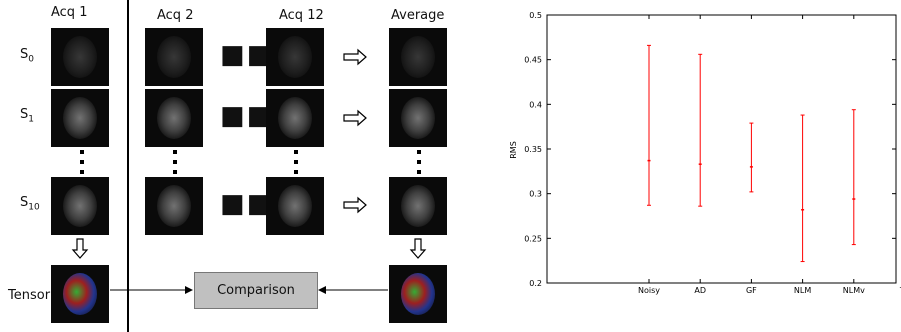 The height and width of the screenshot is (332, 901). Describe the element at coordinates (900, 290) in the screenshot. I see `x-tick-label: TV` at that location.